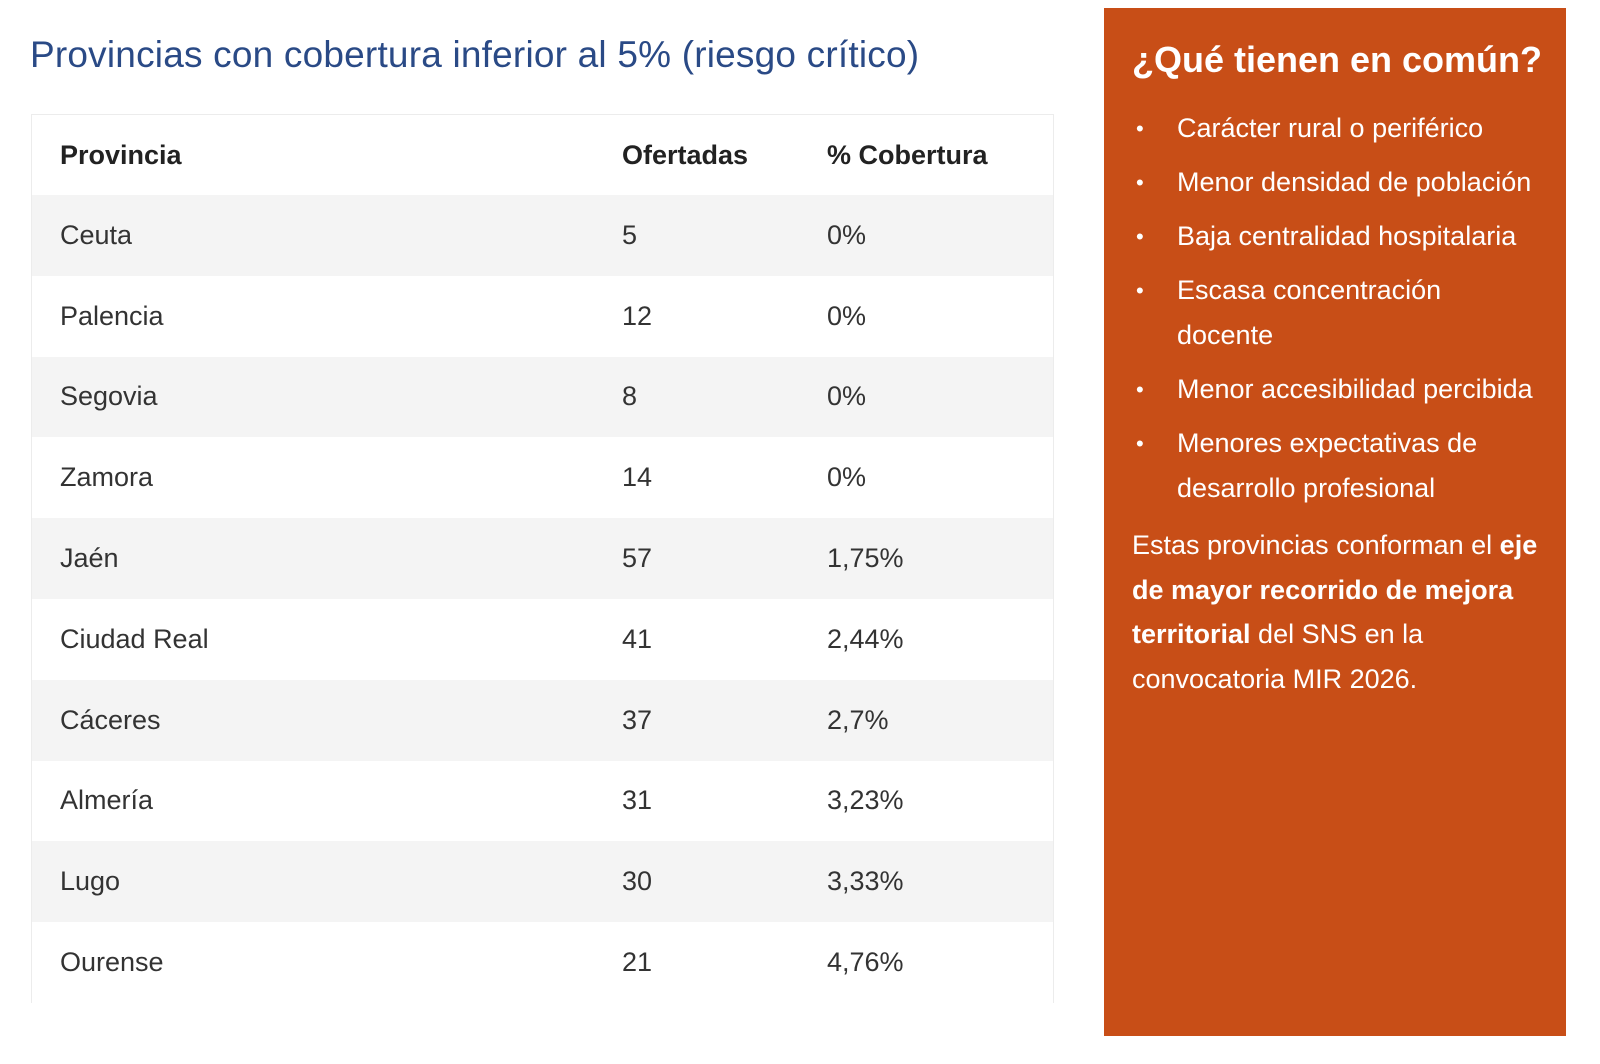 The width and height of the screenshot is (1600, 1064). I want to click on table-row: Cáceres 37 2,7%, so click(542, 720).